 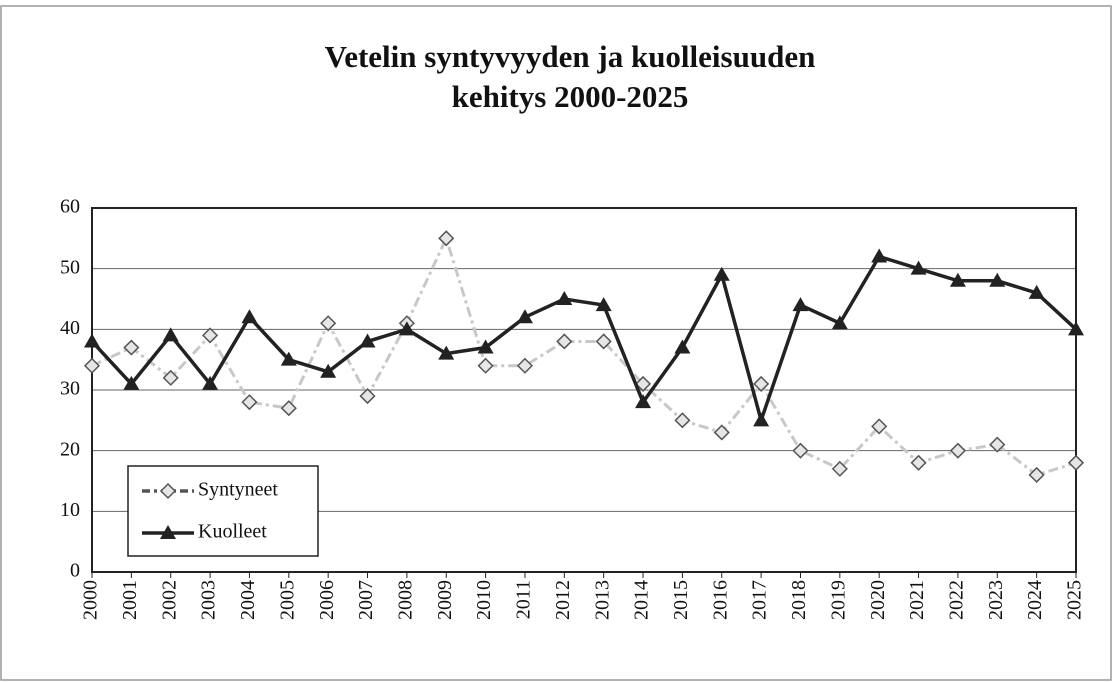 I want to click on y-tick-label: 0, so click(x=75, y=571).